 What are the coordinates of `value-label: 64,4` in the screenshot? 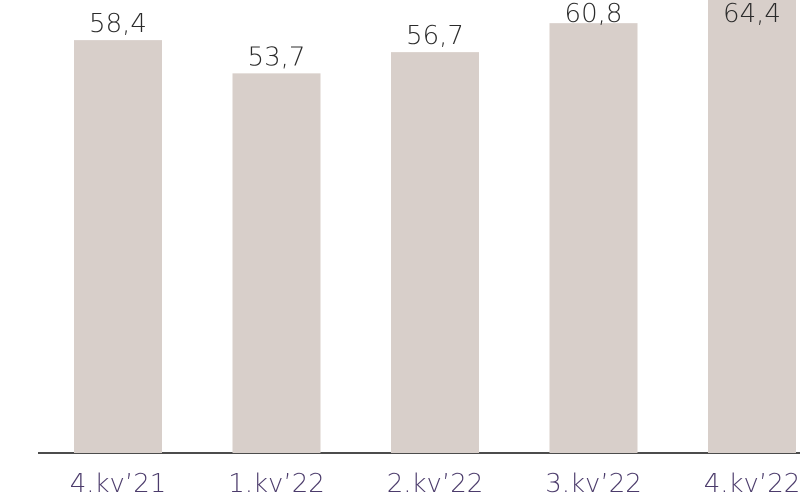 It's located at (752, 14).